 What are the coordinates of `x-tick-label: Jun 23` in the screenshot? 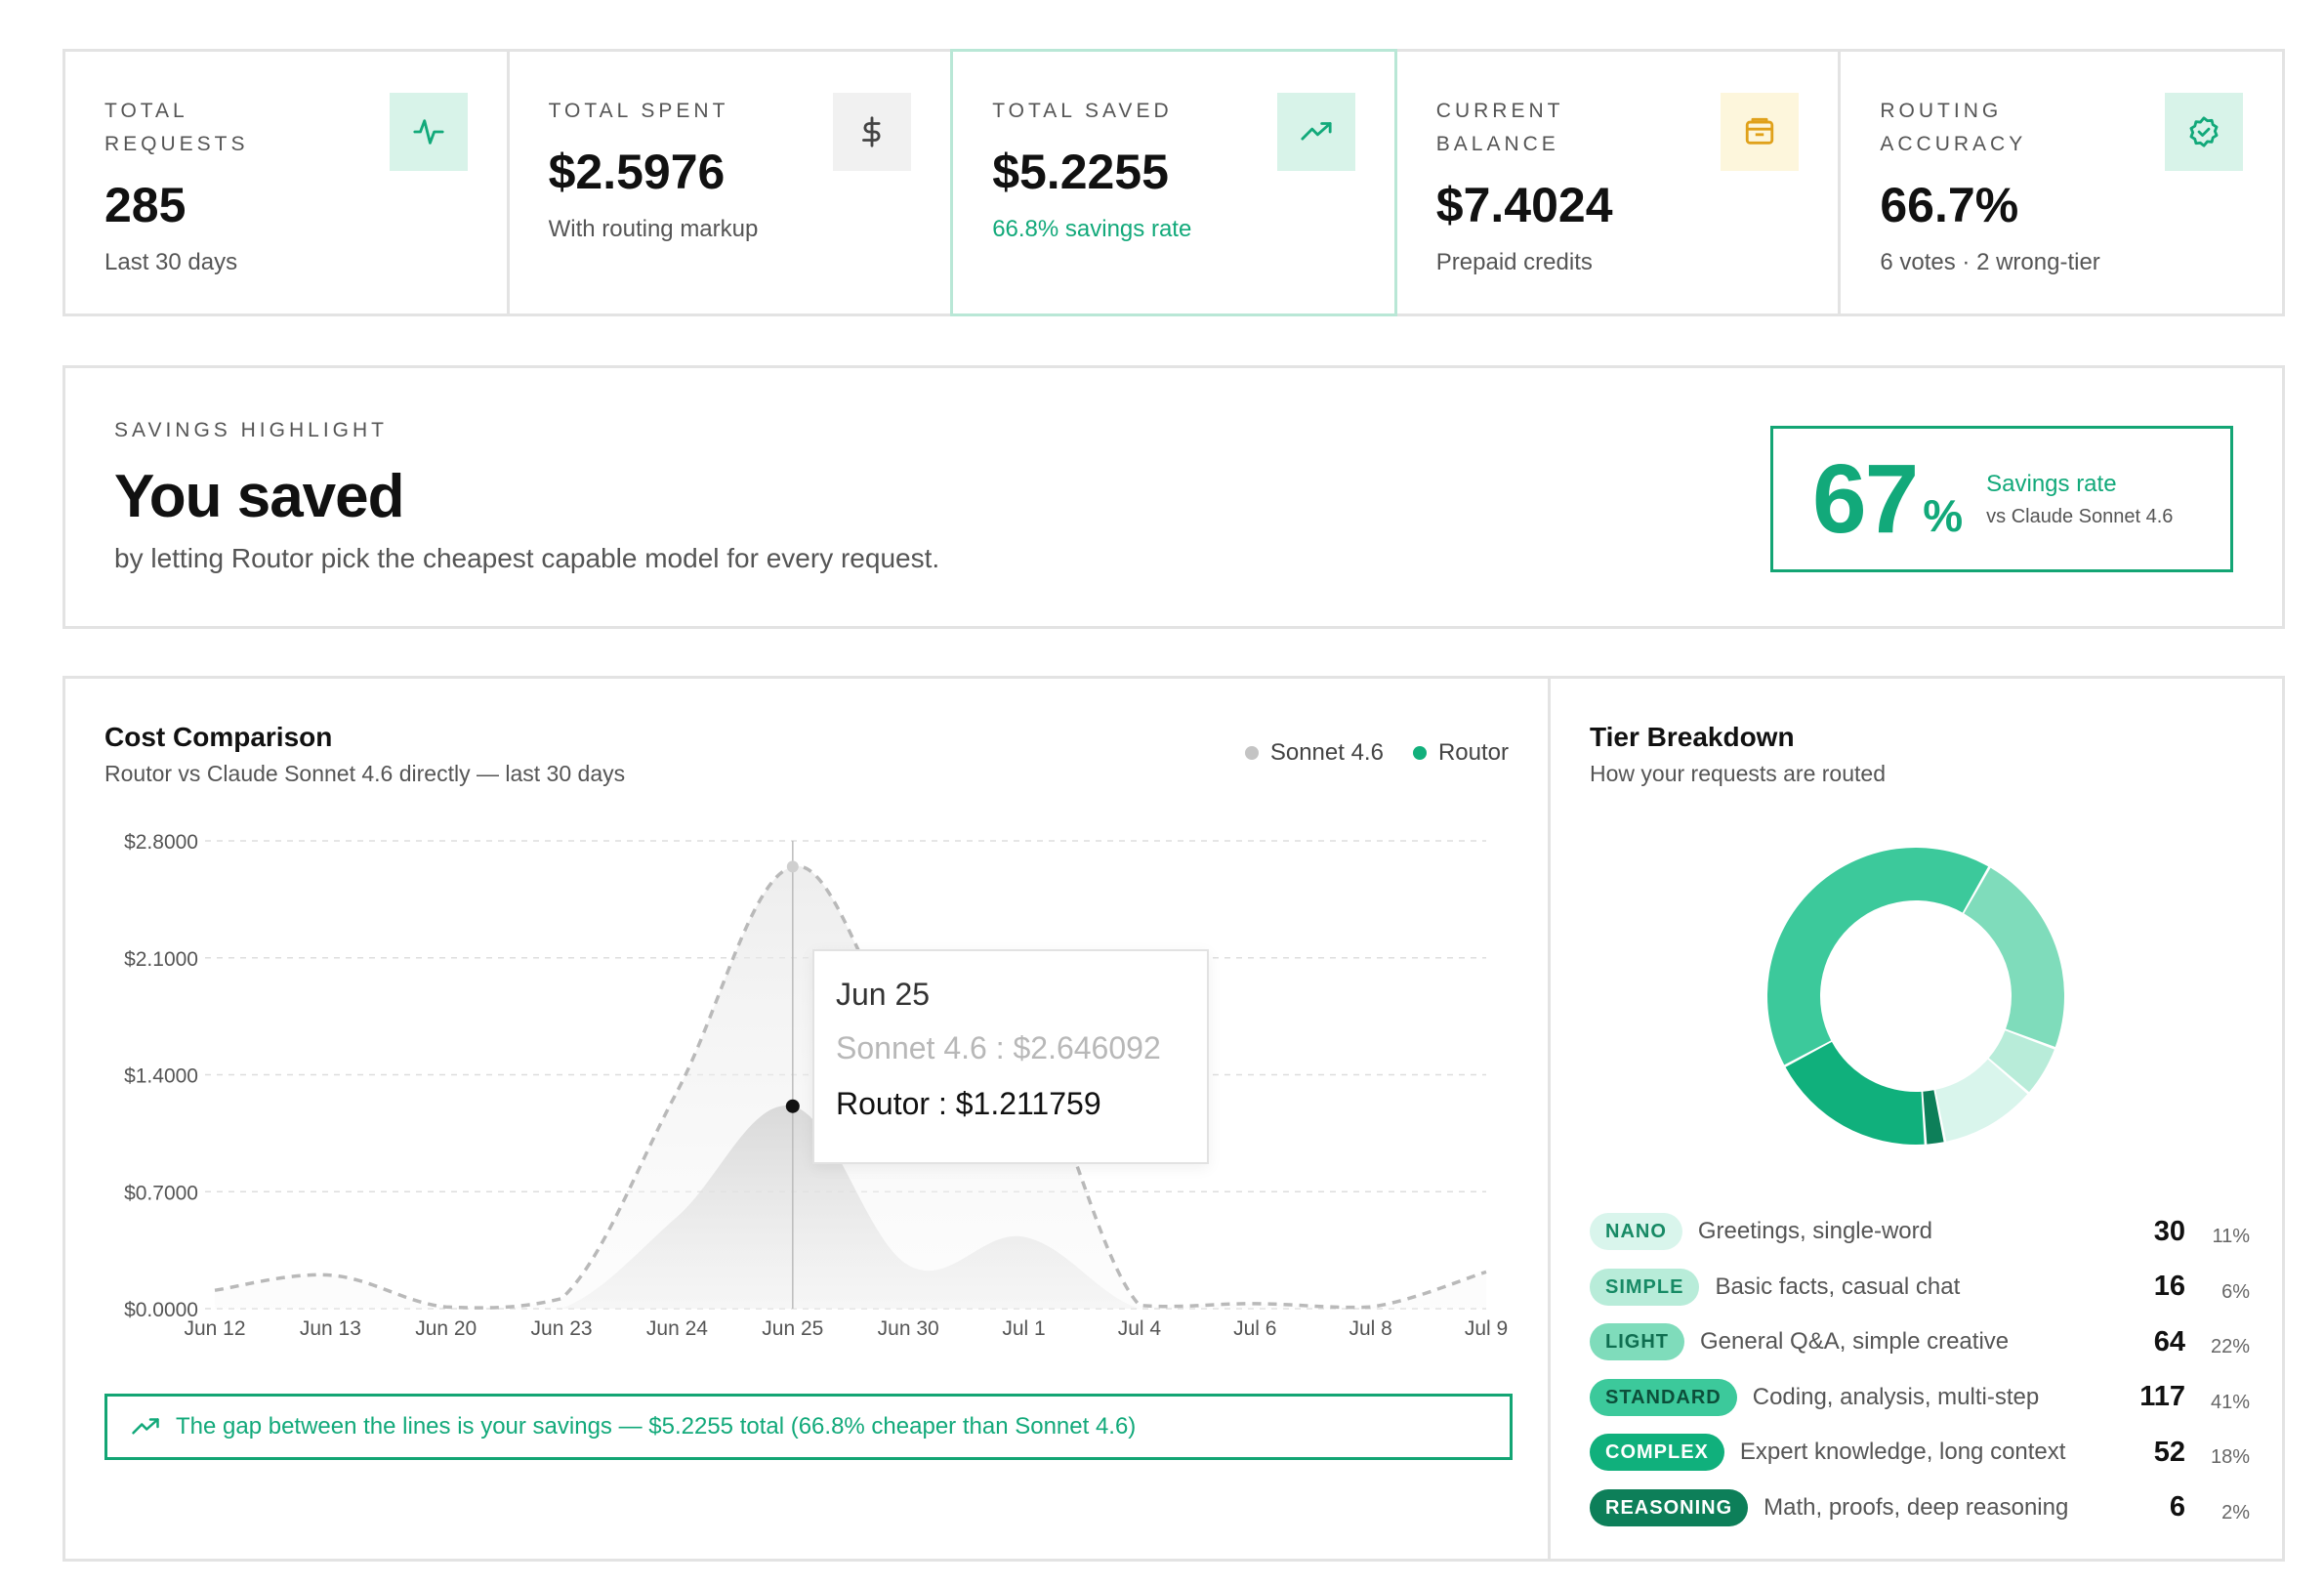 It's located at (562, 1328).